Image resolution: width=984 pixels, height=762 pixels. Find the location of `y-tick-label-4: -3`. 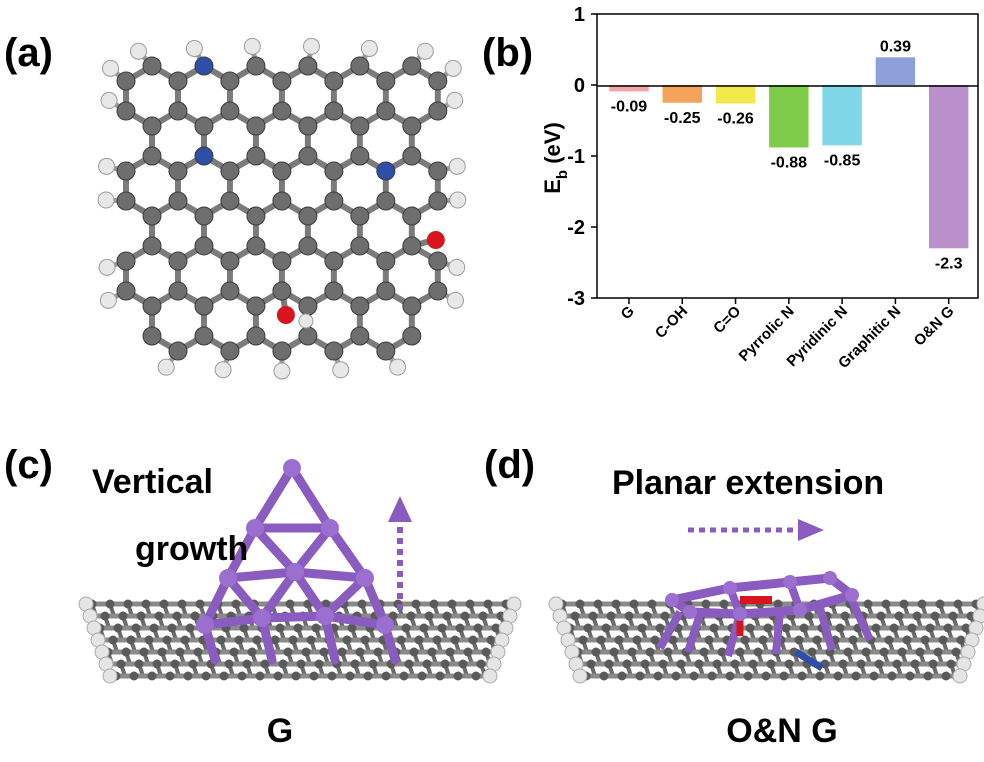

y-tick-label-4: -3 is located at coordinates (576, 299).